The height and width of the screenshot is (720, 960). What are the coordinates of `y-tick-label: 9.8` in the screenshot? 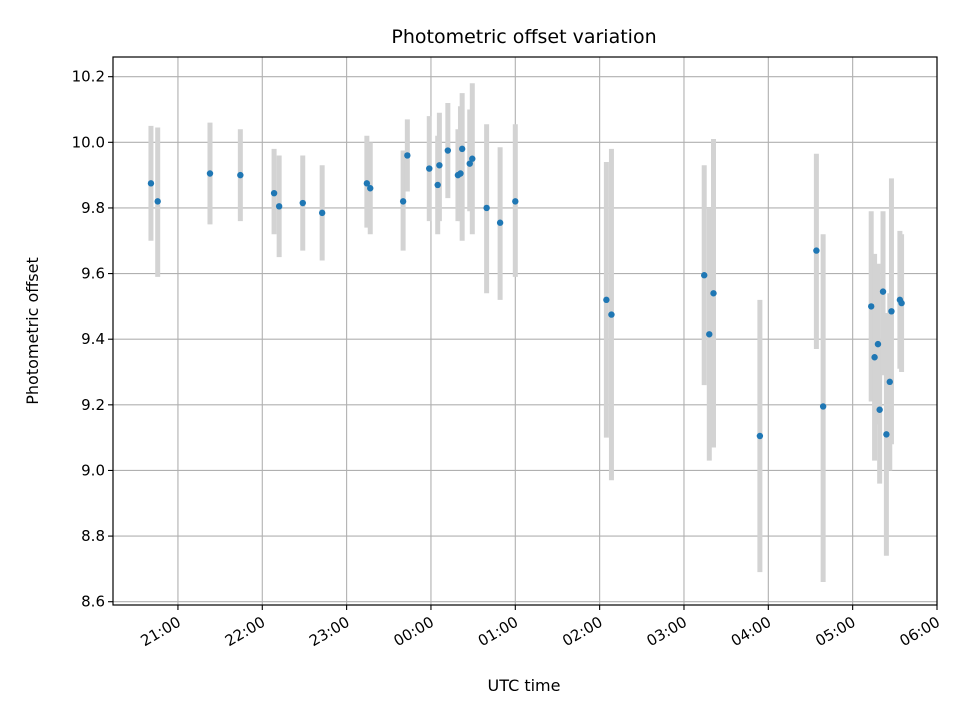 It's located at (93, 208).